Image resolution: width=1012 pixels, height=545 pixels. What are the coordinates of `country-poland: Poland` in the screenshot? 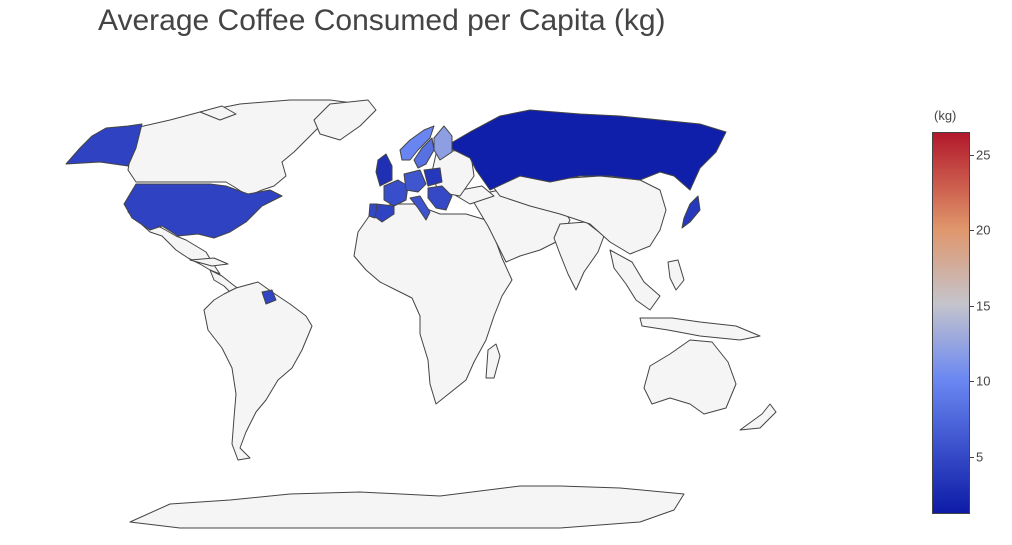 It's located at (433, 177).